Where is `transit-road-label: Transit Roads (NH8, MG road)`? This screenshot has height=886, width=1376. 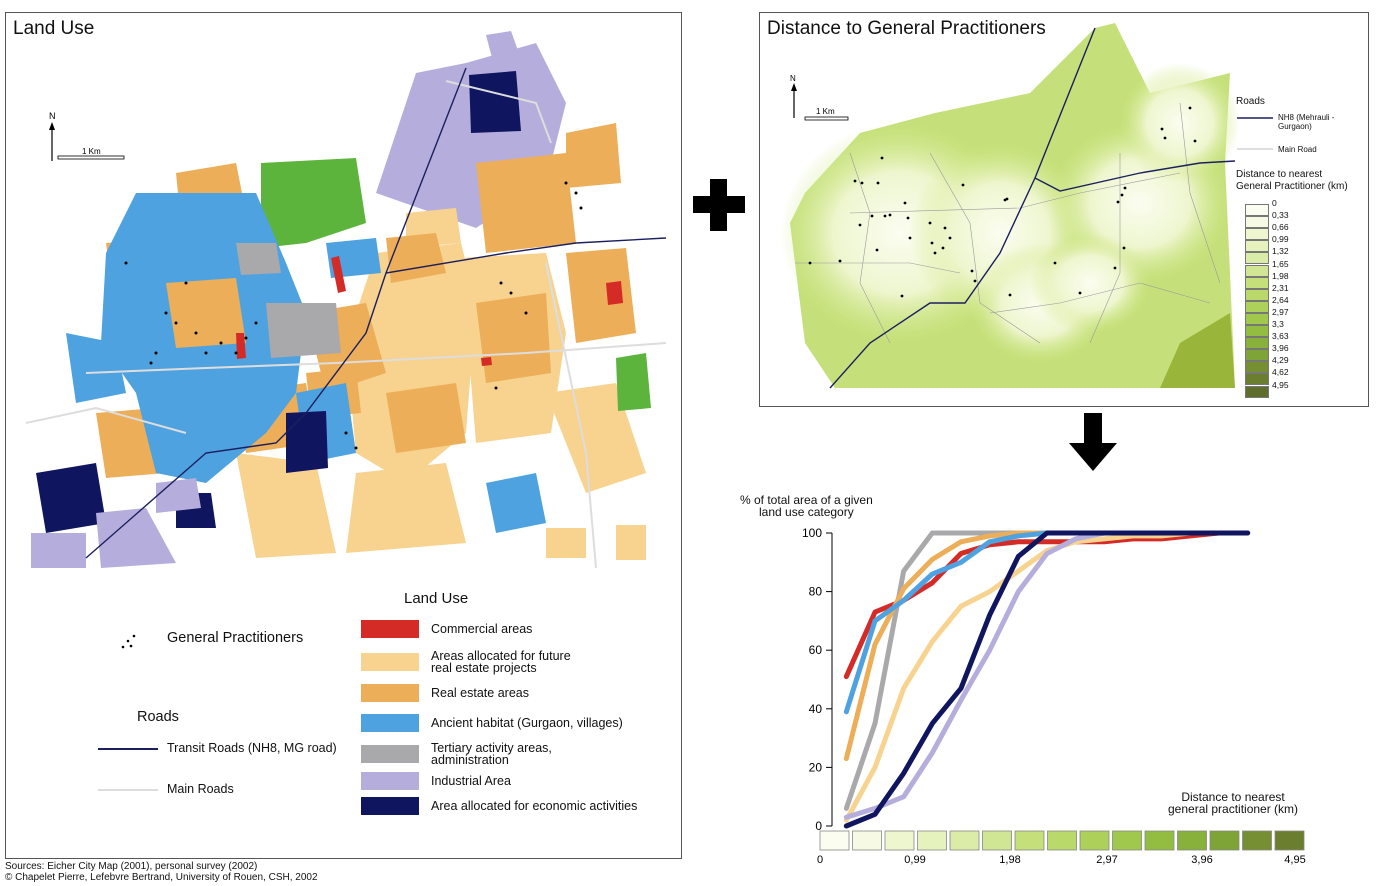 transit-road-label: Transit Roads (NH8, MG road) is located at coordinates (252, 748).